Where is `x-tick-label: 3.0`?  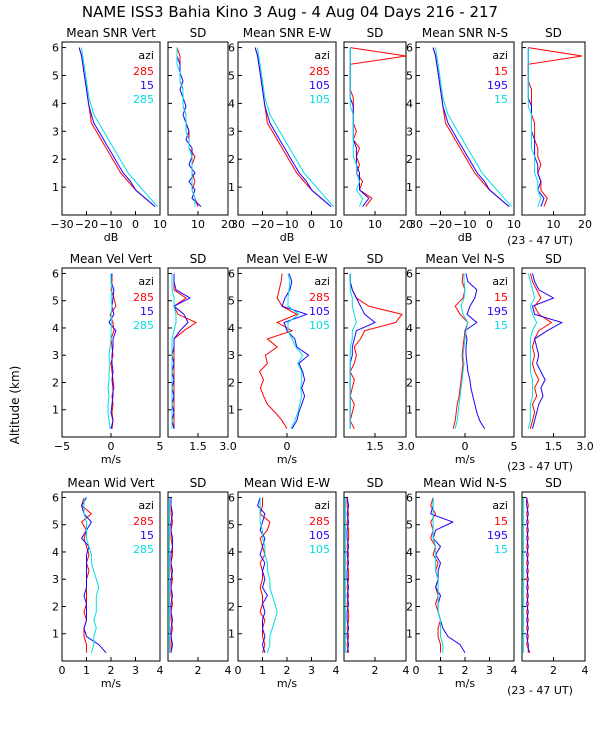
x-tick-label: 3.0 is located at coordinates (228, 446).